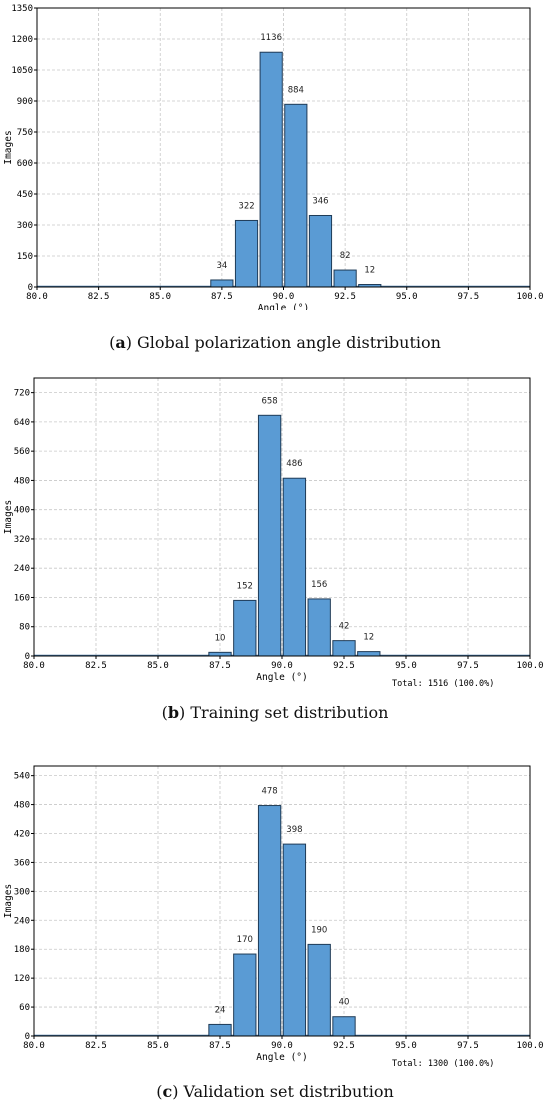 The image size is (550, 1107). I want to click on y-tick-label: 1350, so click(22, 9).